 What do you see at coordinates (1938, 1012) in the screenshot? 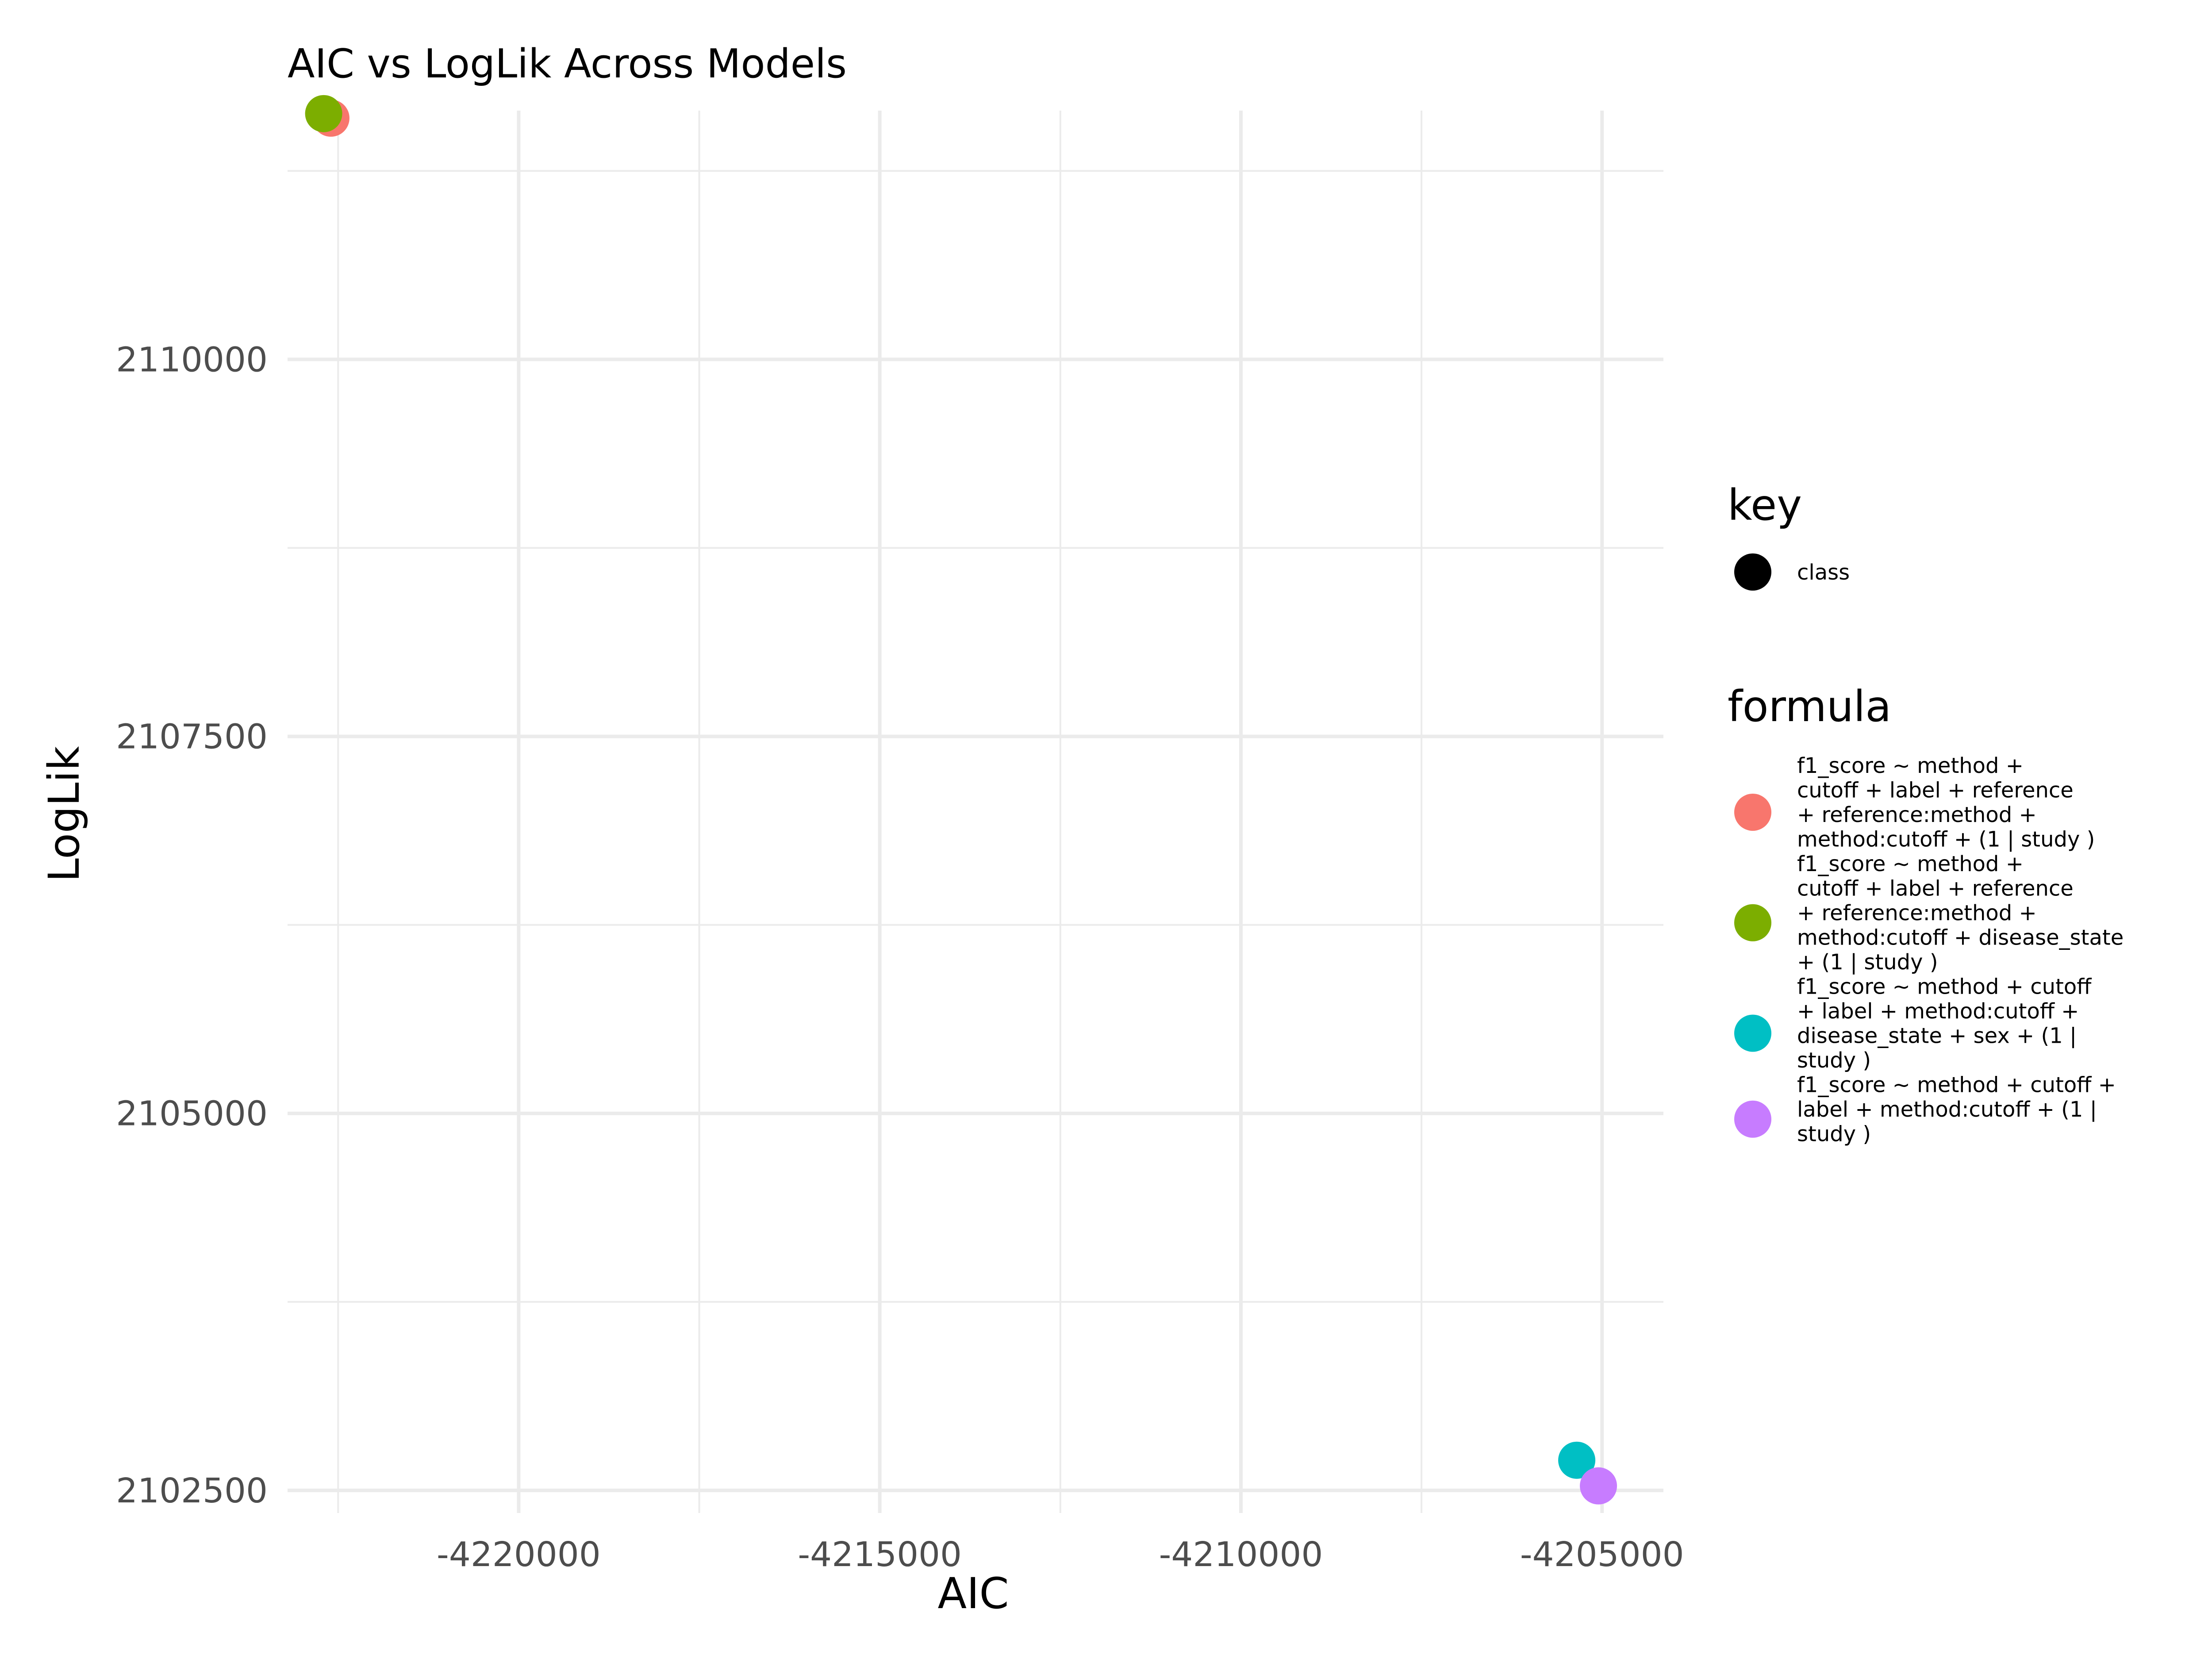
I see `legend-formula-label-3: + label + method:cutoff +` at bounding box center [1938, 1012].